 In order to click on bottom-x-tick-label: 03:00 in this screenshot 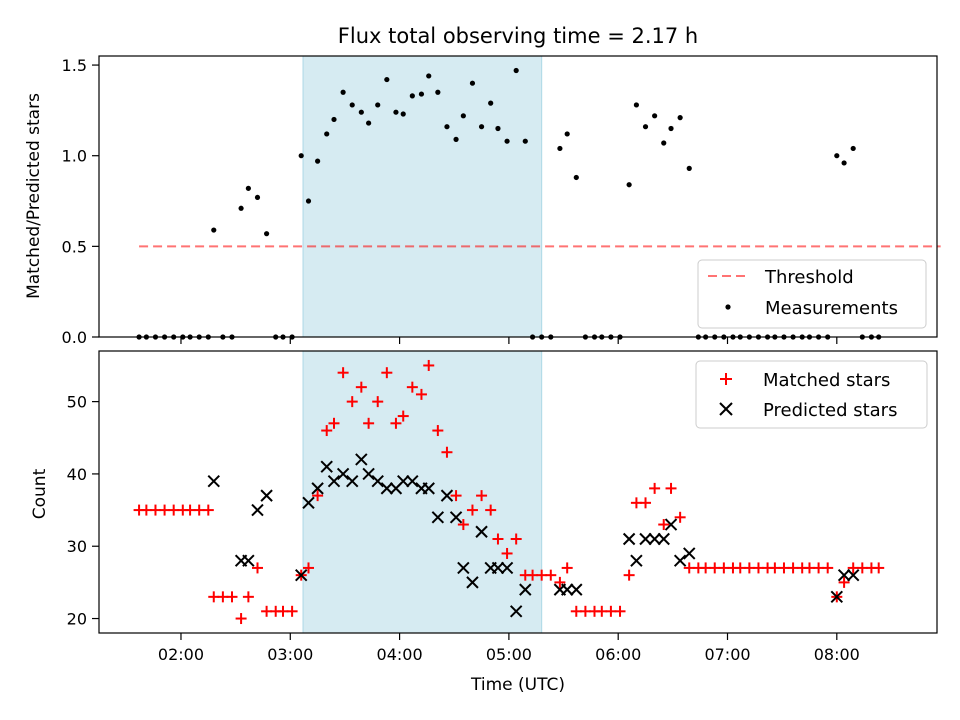, I will do `click(290, 654)`.